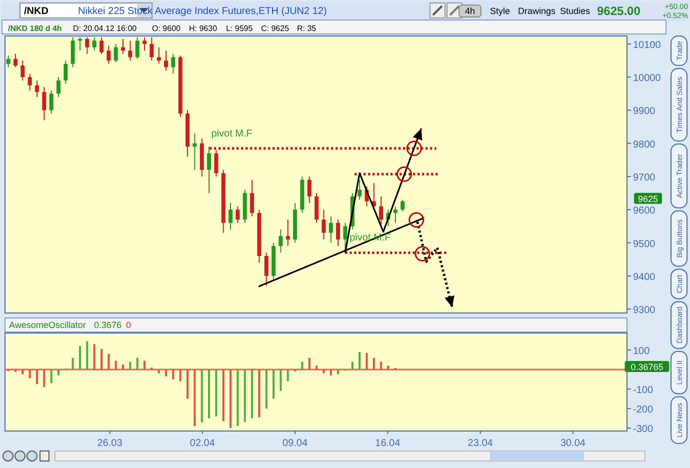  I want to click on x-tick-label: 23.04, so click(481, 443).